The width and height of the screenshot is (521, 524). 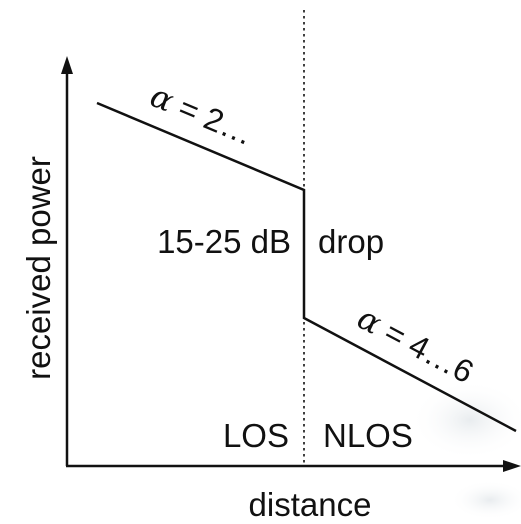 What do you see at coordinates (67, 65) in the screenshot?
I see `y-axis-arrowhead` at bounding box center [67, 65].